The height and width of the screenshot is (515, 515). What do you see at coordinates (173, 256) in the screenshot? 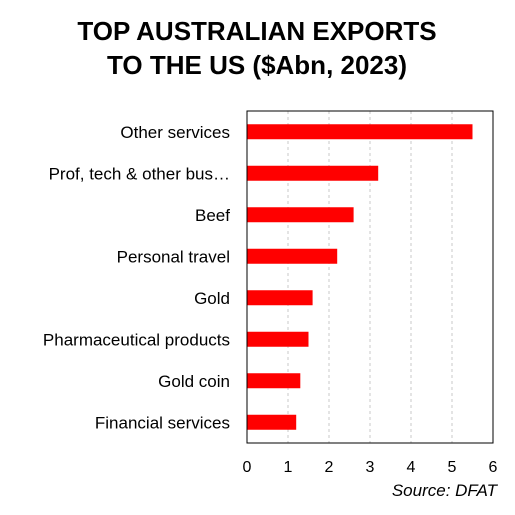
I see `category-label: Personal travel` at bounding box center [173, 256].